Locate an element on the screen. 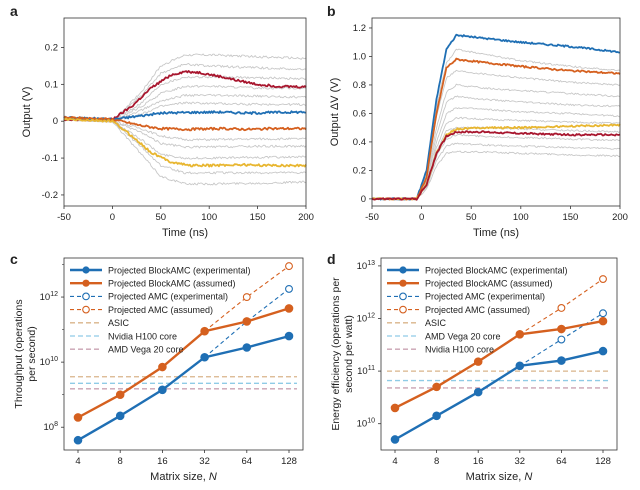  legend-label: Projected AMC (experimental) is located at coordinates (168, 297).